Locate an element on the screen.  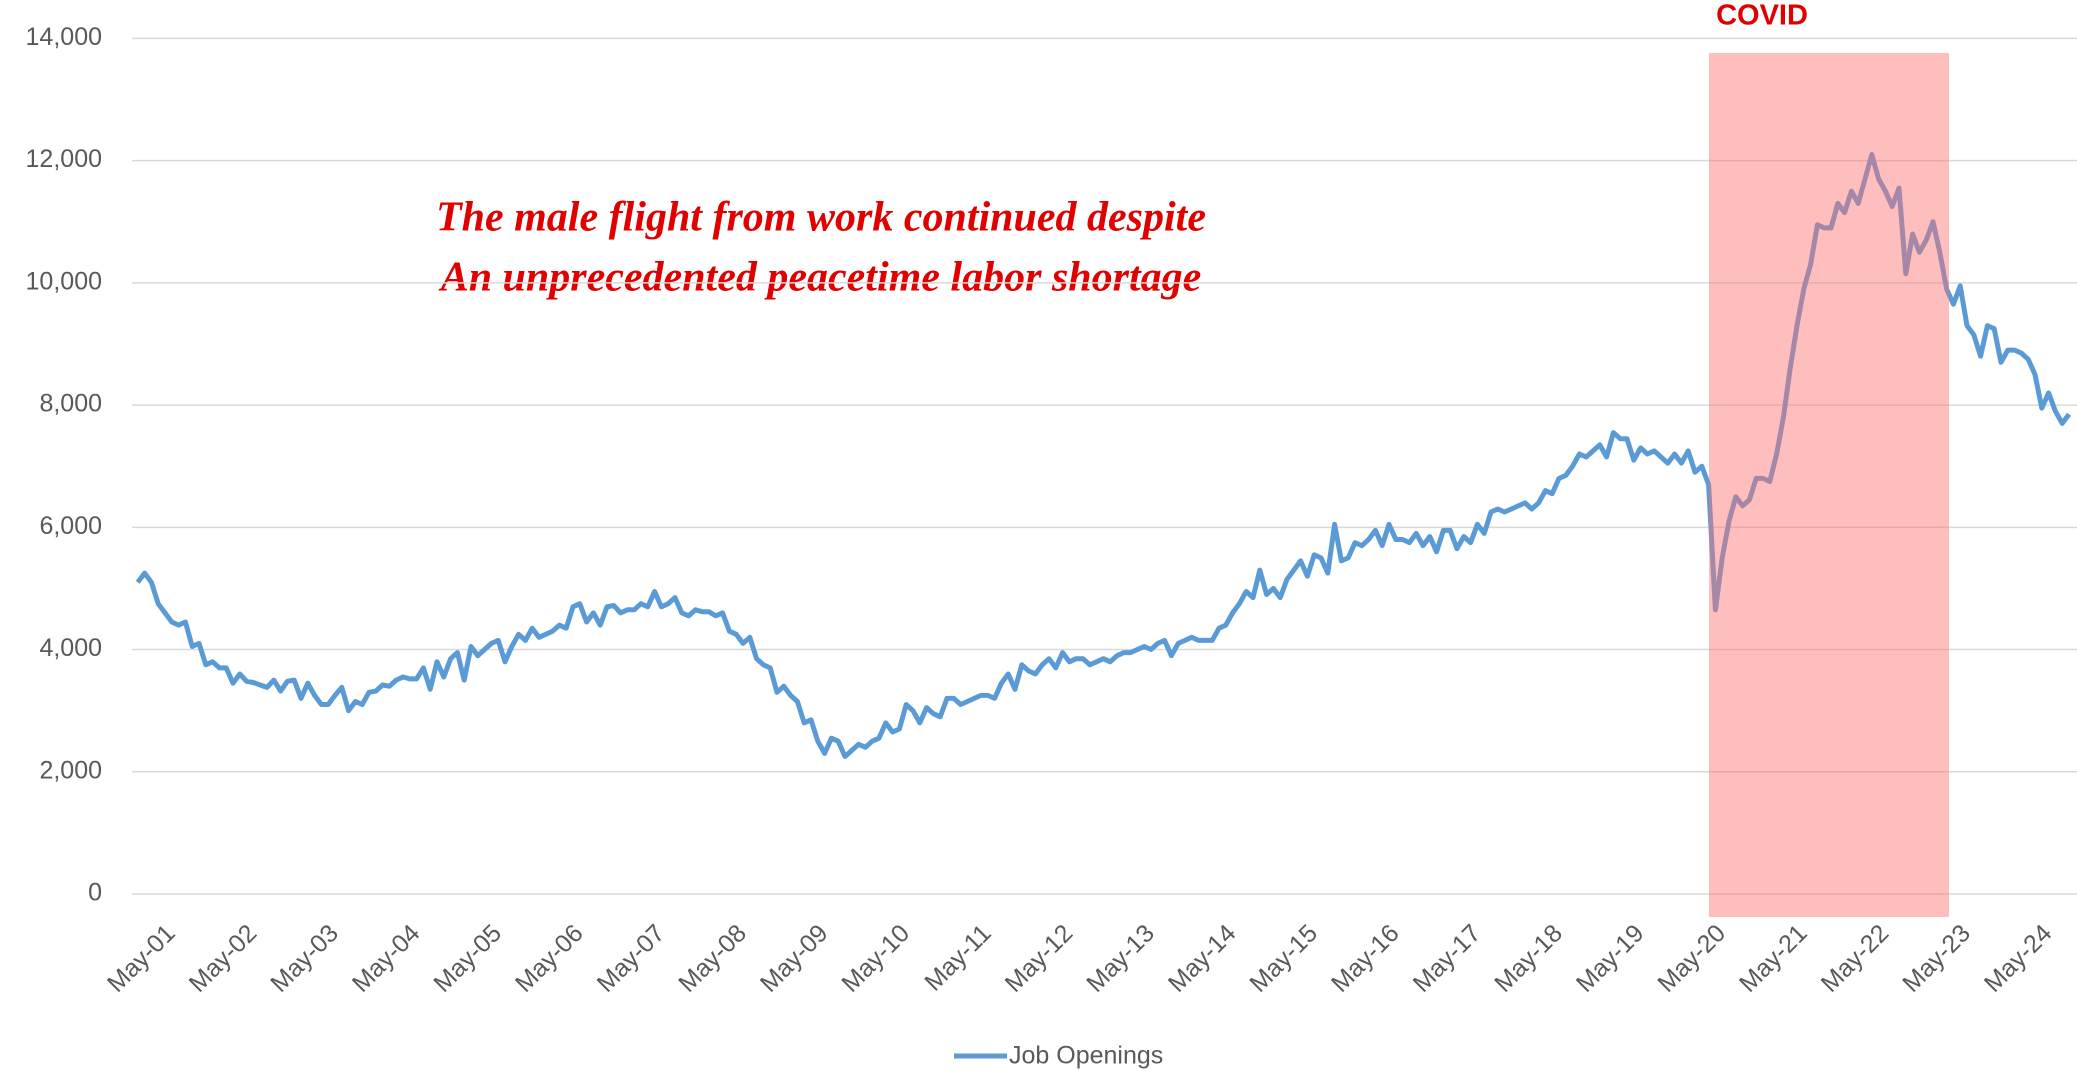
x-tick-label: May-15 is located at coordinates (1283, 958).